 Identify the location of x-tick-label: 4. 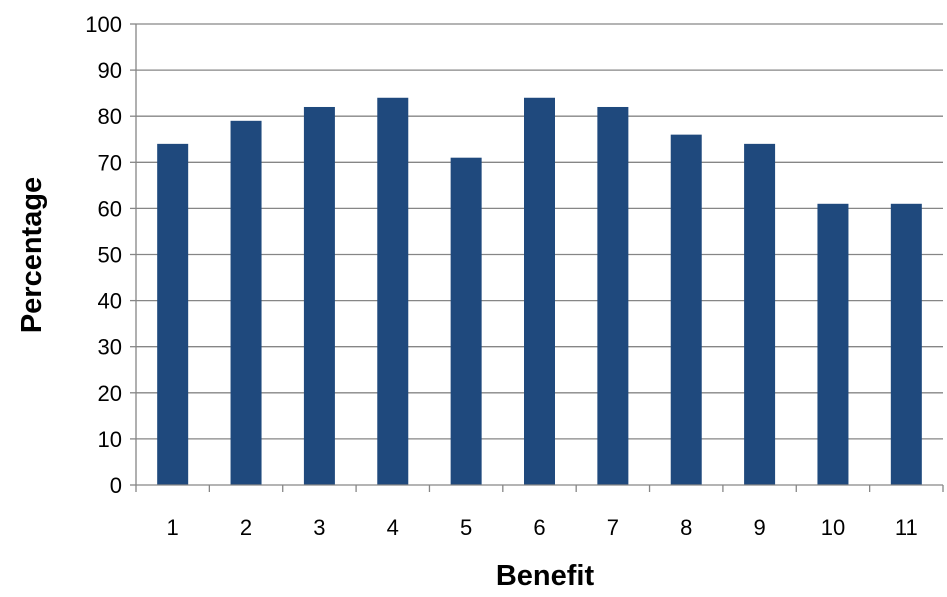
(393, 527).